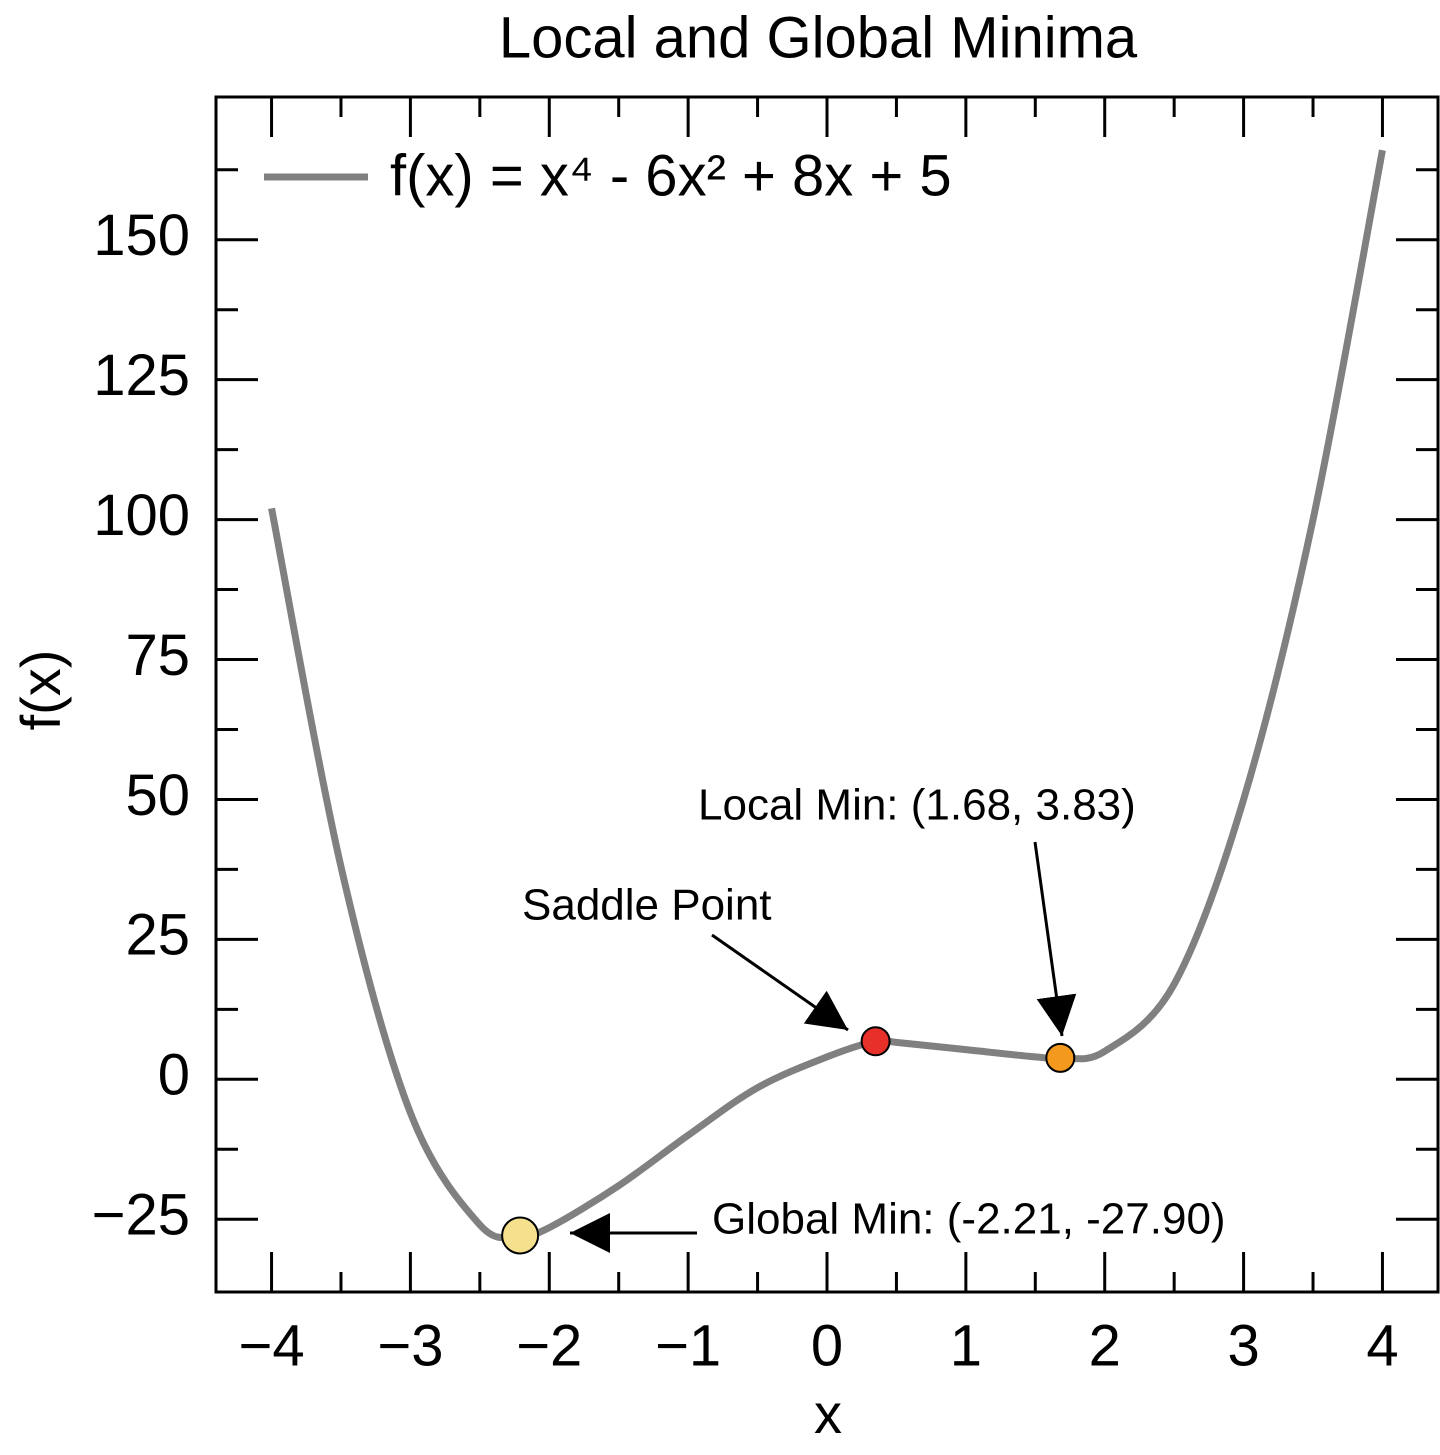 This screenshot has height=1455, width=1440. I want to click on chart-title: Local and Global Minima, so click(818, 37).